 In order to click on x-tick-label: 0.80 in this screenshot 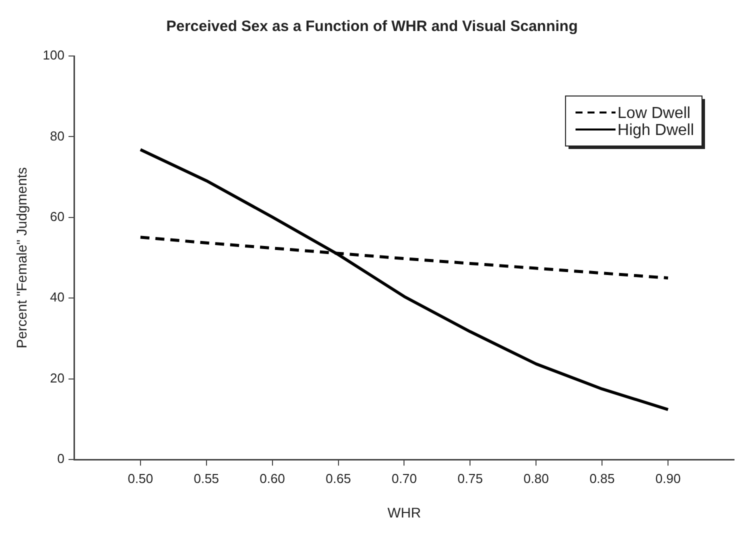, I will do `click(536, 478)`.